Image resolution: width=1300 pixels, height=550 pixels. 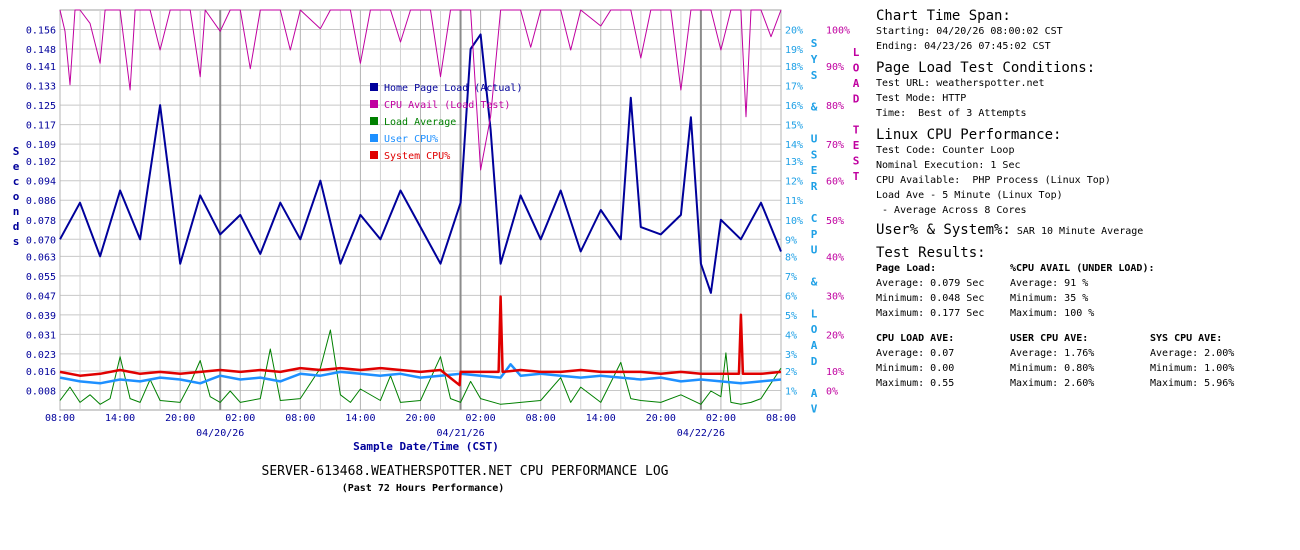 What do you see at coordinates (1192, 383) in the screenshot?
I see `sys-cpu-max: Maximum: 5.96%` at bounding box center [1192, 383].